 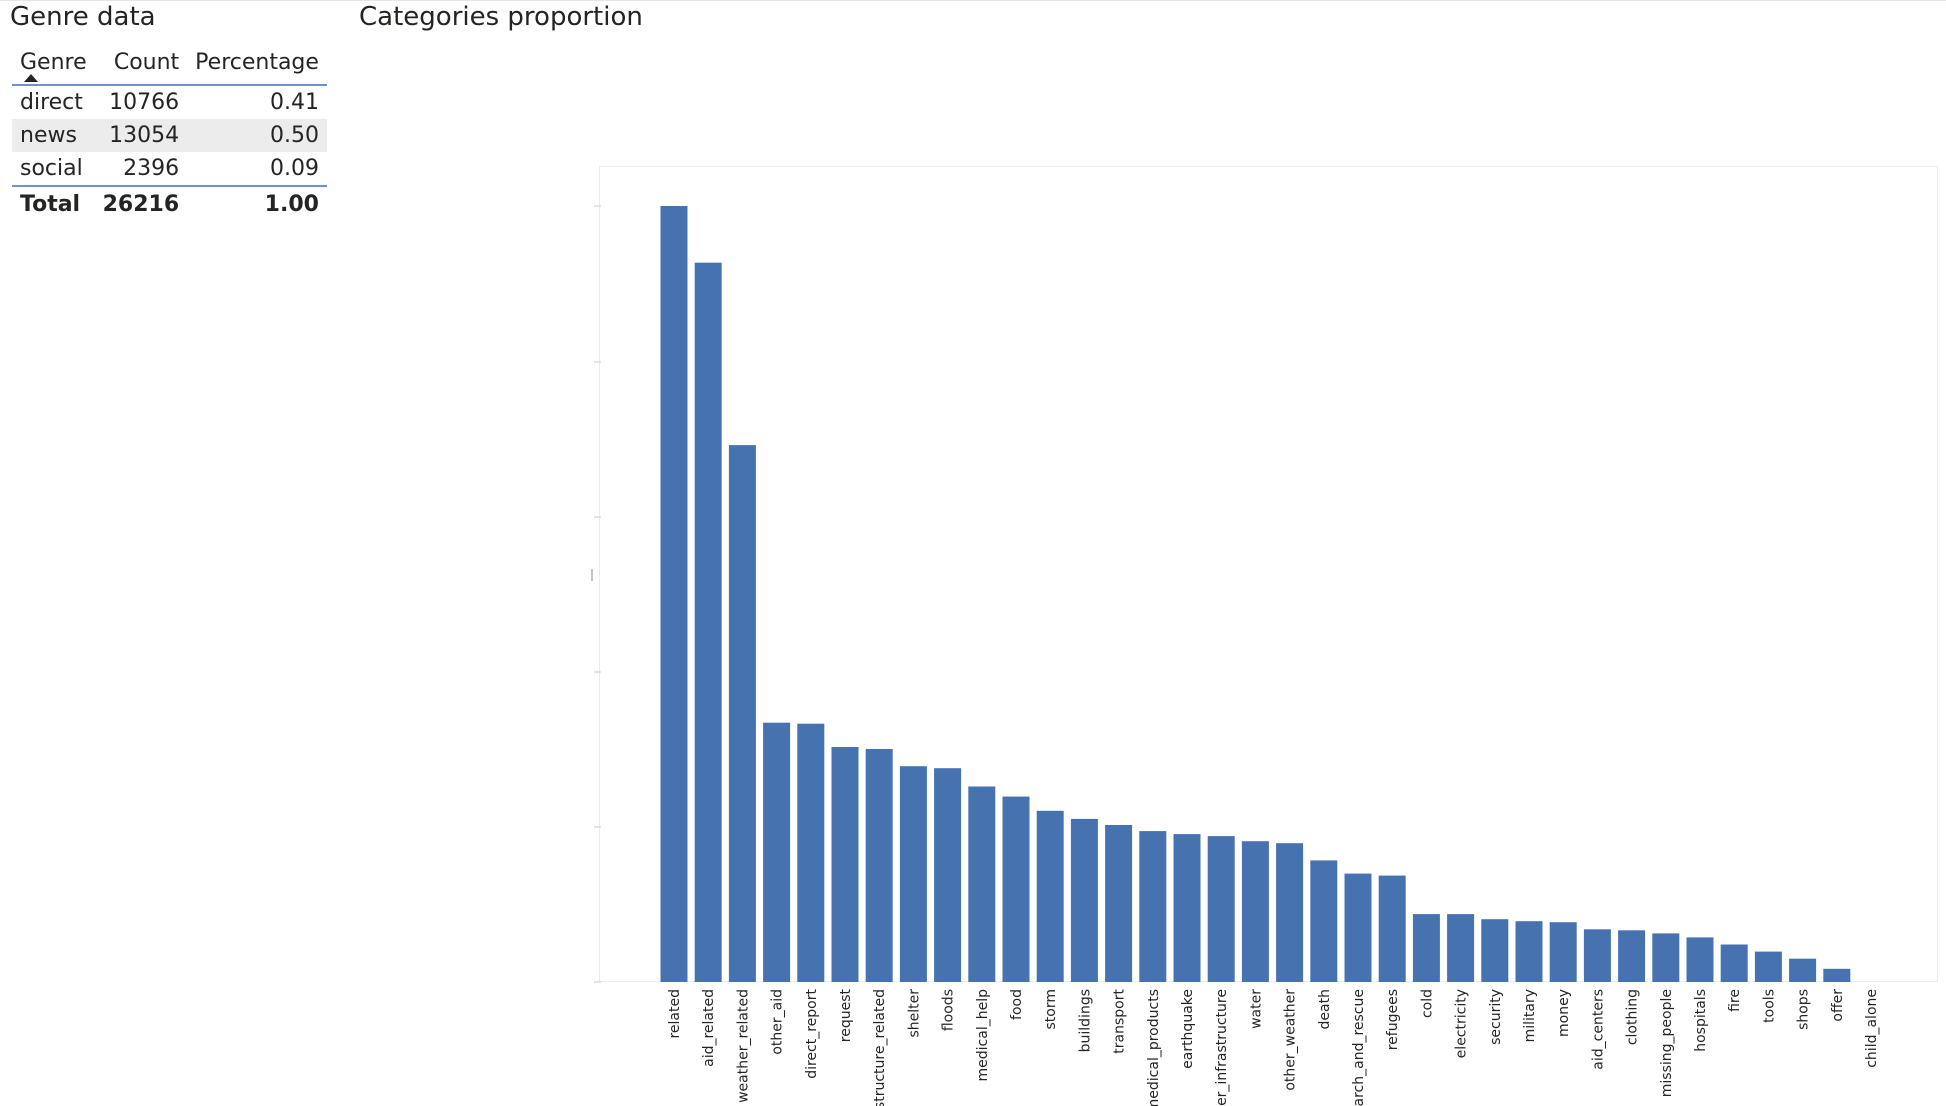 What do you see at coordinates (291, 204) in the screenshot?
I see `total-percentage: 1.00` at bounding box center [291, 204].